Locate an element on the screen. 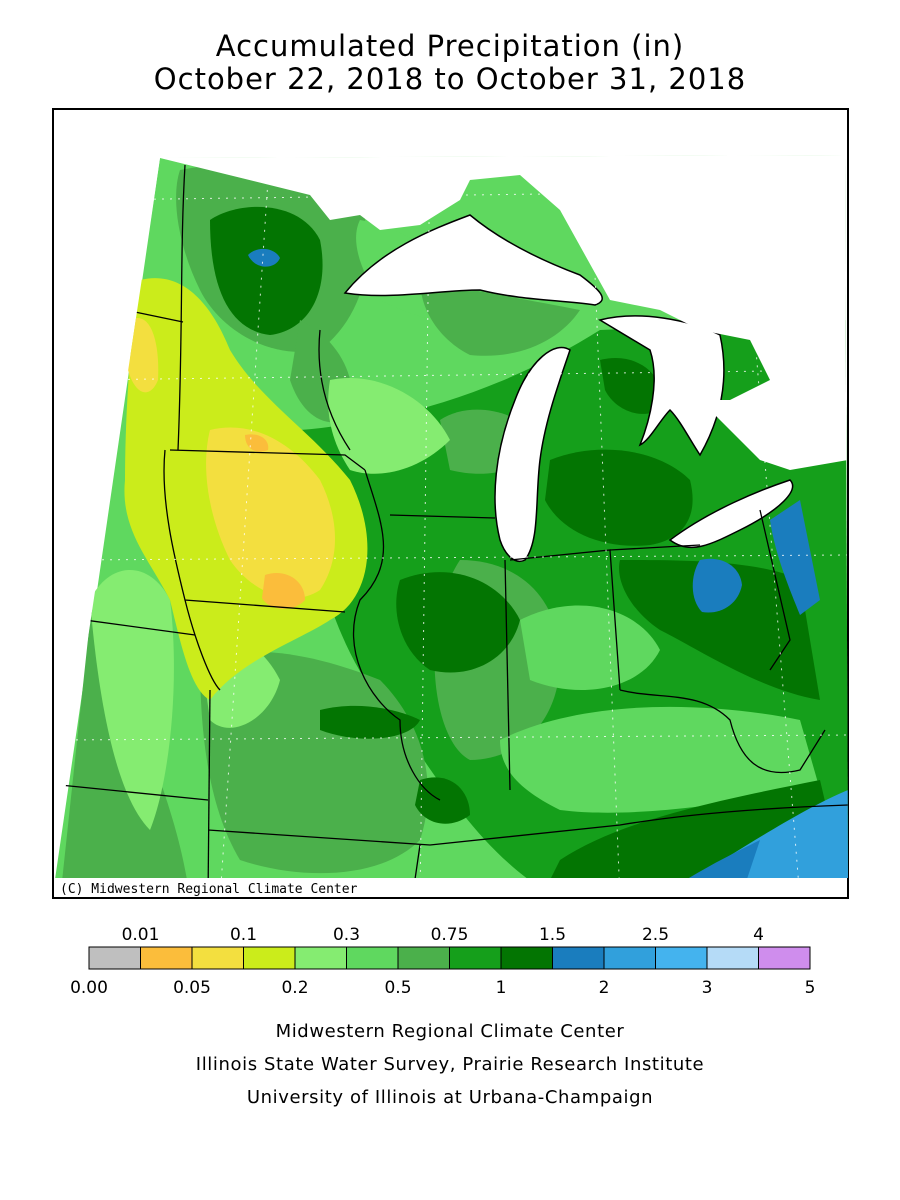  lake-erie is located at coordinates (731, 514).